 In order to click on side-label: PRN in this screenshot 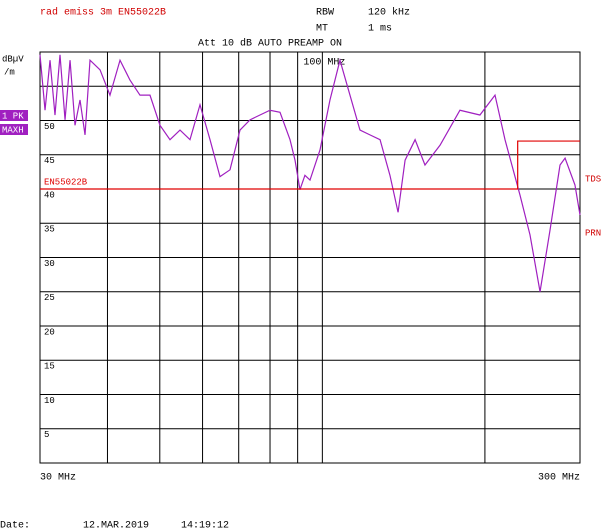, I will do `click(593, 233)`.